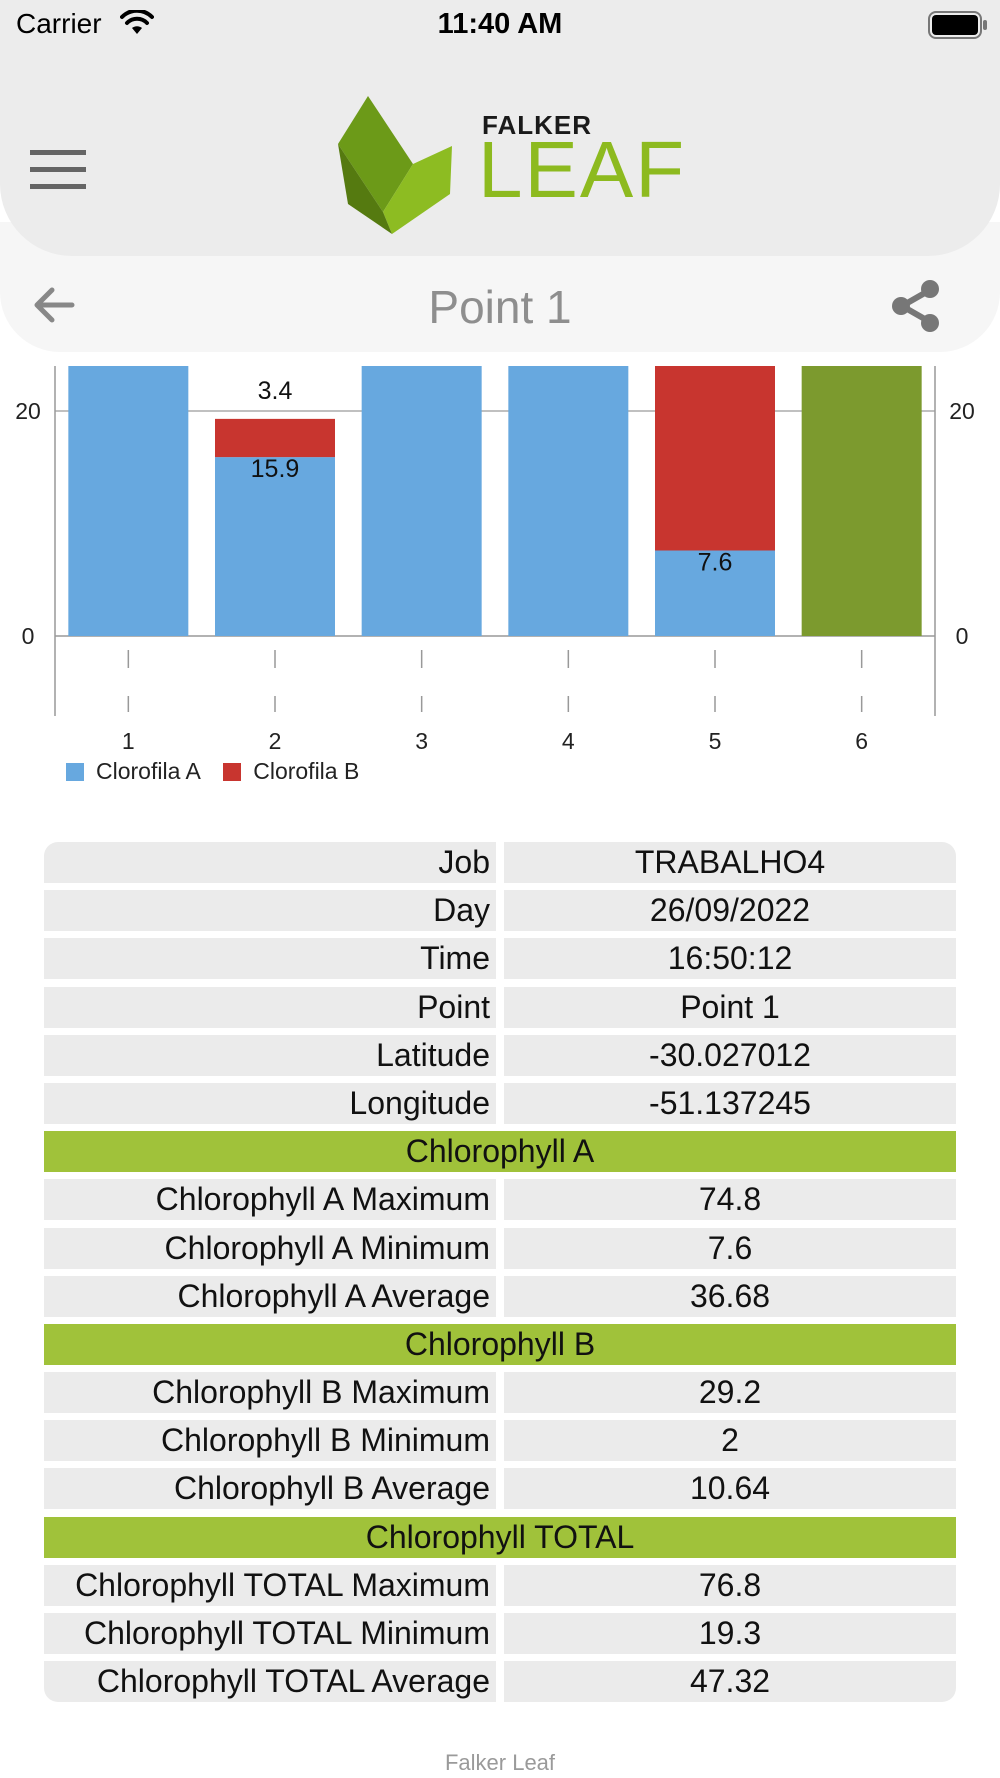 The image size is (1000, 1778). I want to click on row-label: Chlorophyll TOTAL Minimum, so click(270, 1633).